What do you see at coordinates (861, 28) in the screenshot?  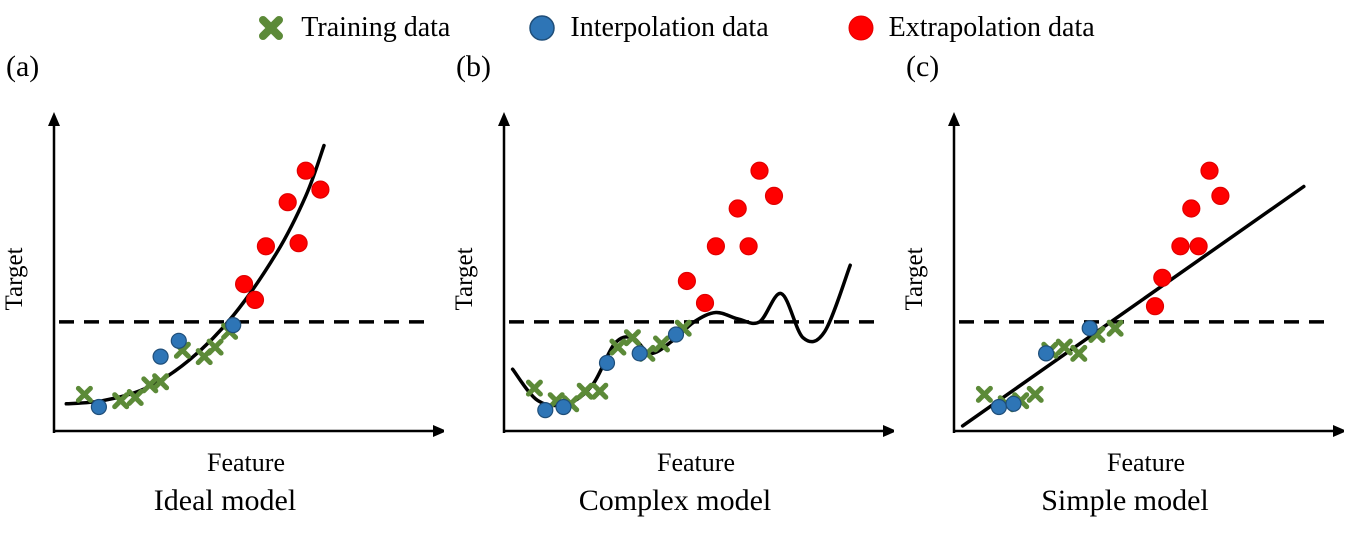 I see `extrapolation-circle-icon` at bounding box center [861, 28].